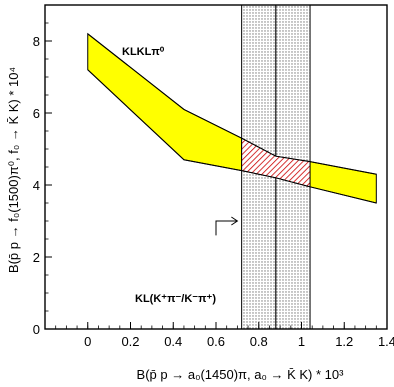 Image resolution: width=394 pixels, height=387 pixels. Describe the element at coordinates (36, 257) in the screenshot. I see `y-tick-label: 2` at that location.